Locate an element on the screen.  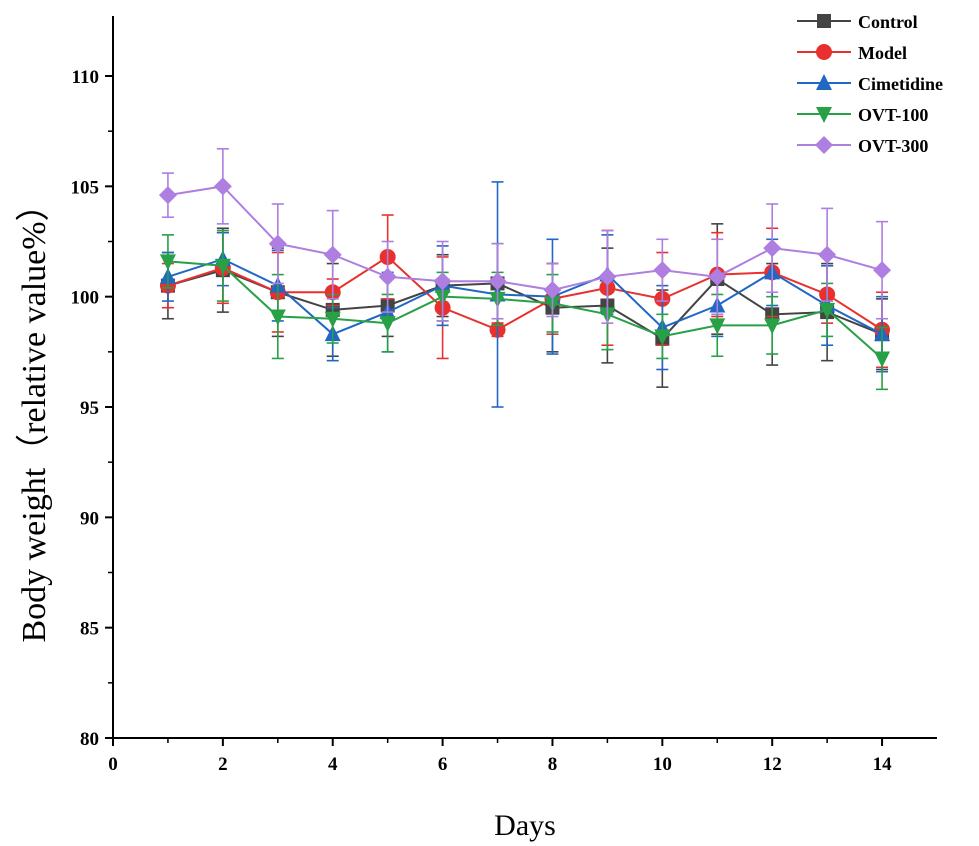
x-tick-label: 8 is located at coordinates (553, 764).